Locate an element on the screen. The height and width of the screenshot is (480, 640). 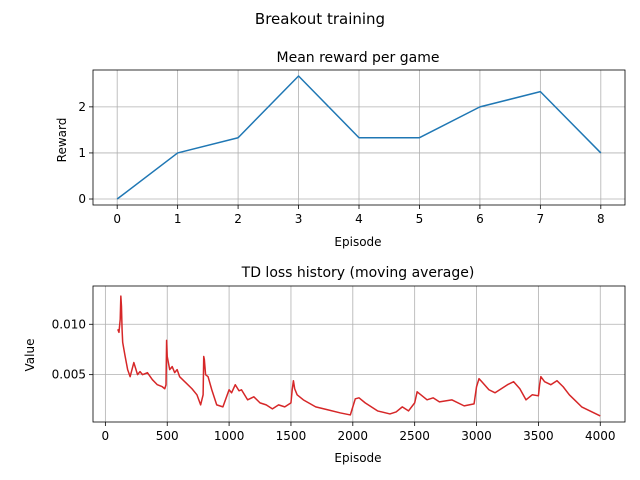
reward-chart-y-tick-label: 0 is located at coordinates (82, 199).